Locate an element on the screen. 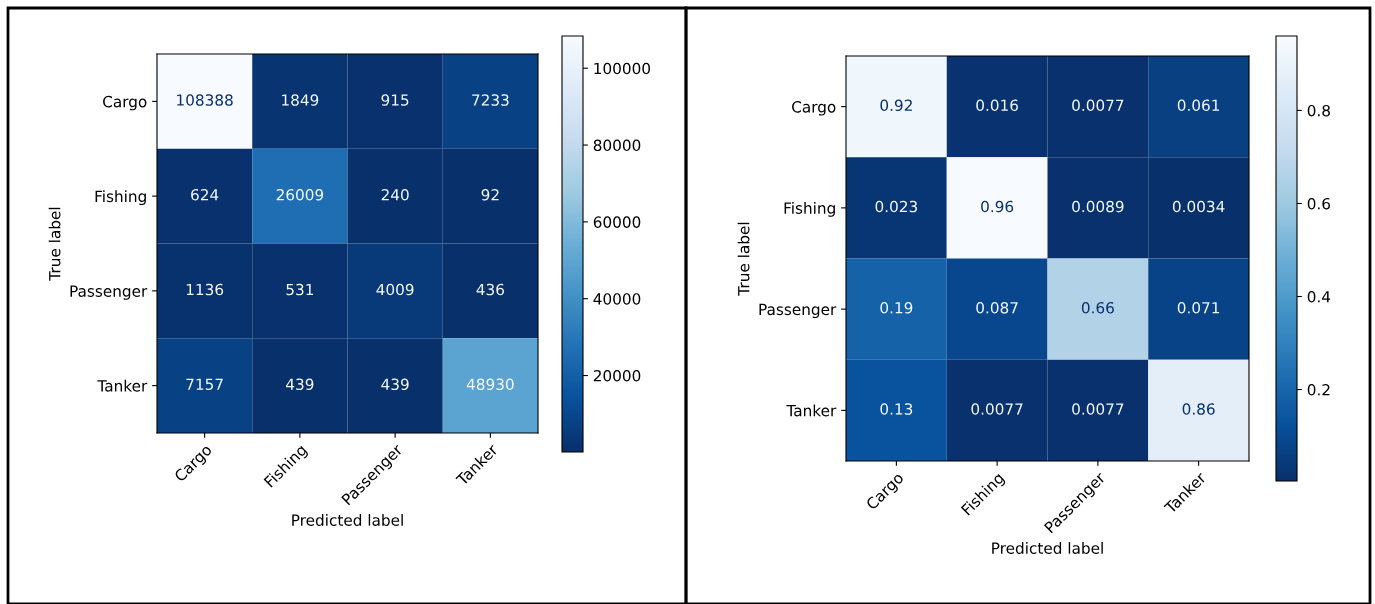  data-label: 436 is located at coordinates (490, 289).